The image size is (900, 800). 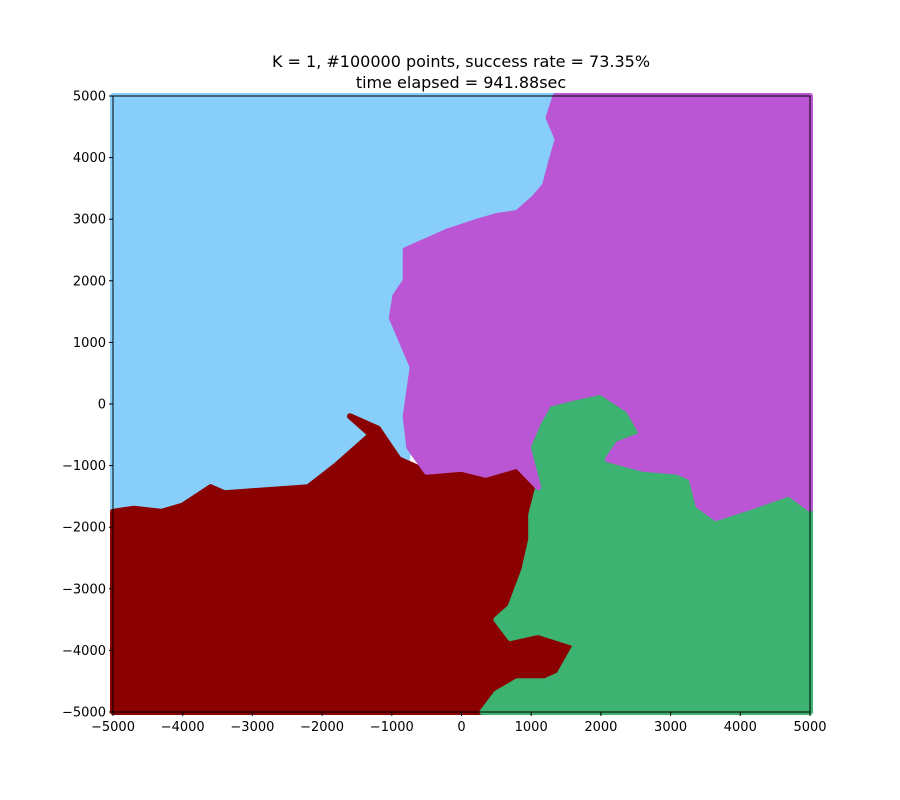 What do you see at coordinates (102, 405) in the screenshot?
I see `y-tick-label: 0` at bounding box center [102, 405].